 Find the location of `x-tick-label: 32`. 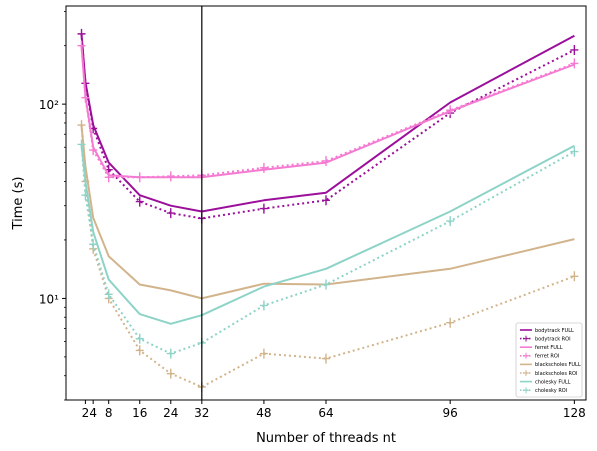

x-tick-label: 32 is located at coordinates (201, 413).